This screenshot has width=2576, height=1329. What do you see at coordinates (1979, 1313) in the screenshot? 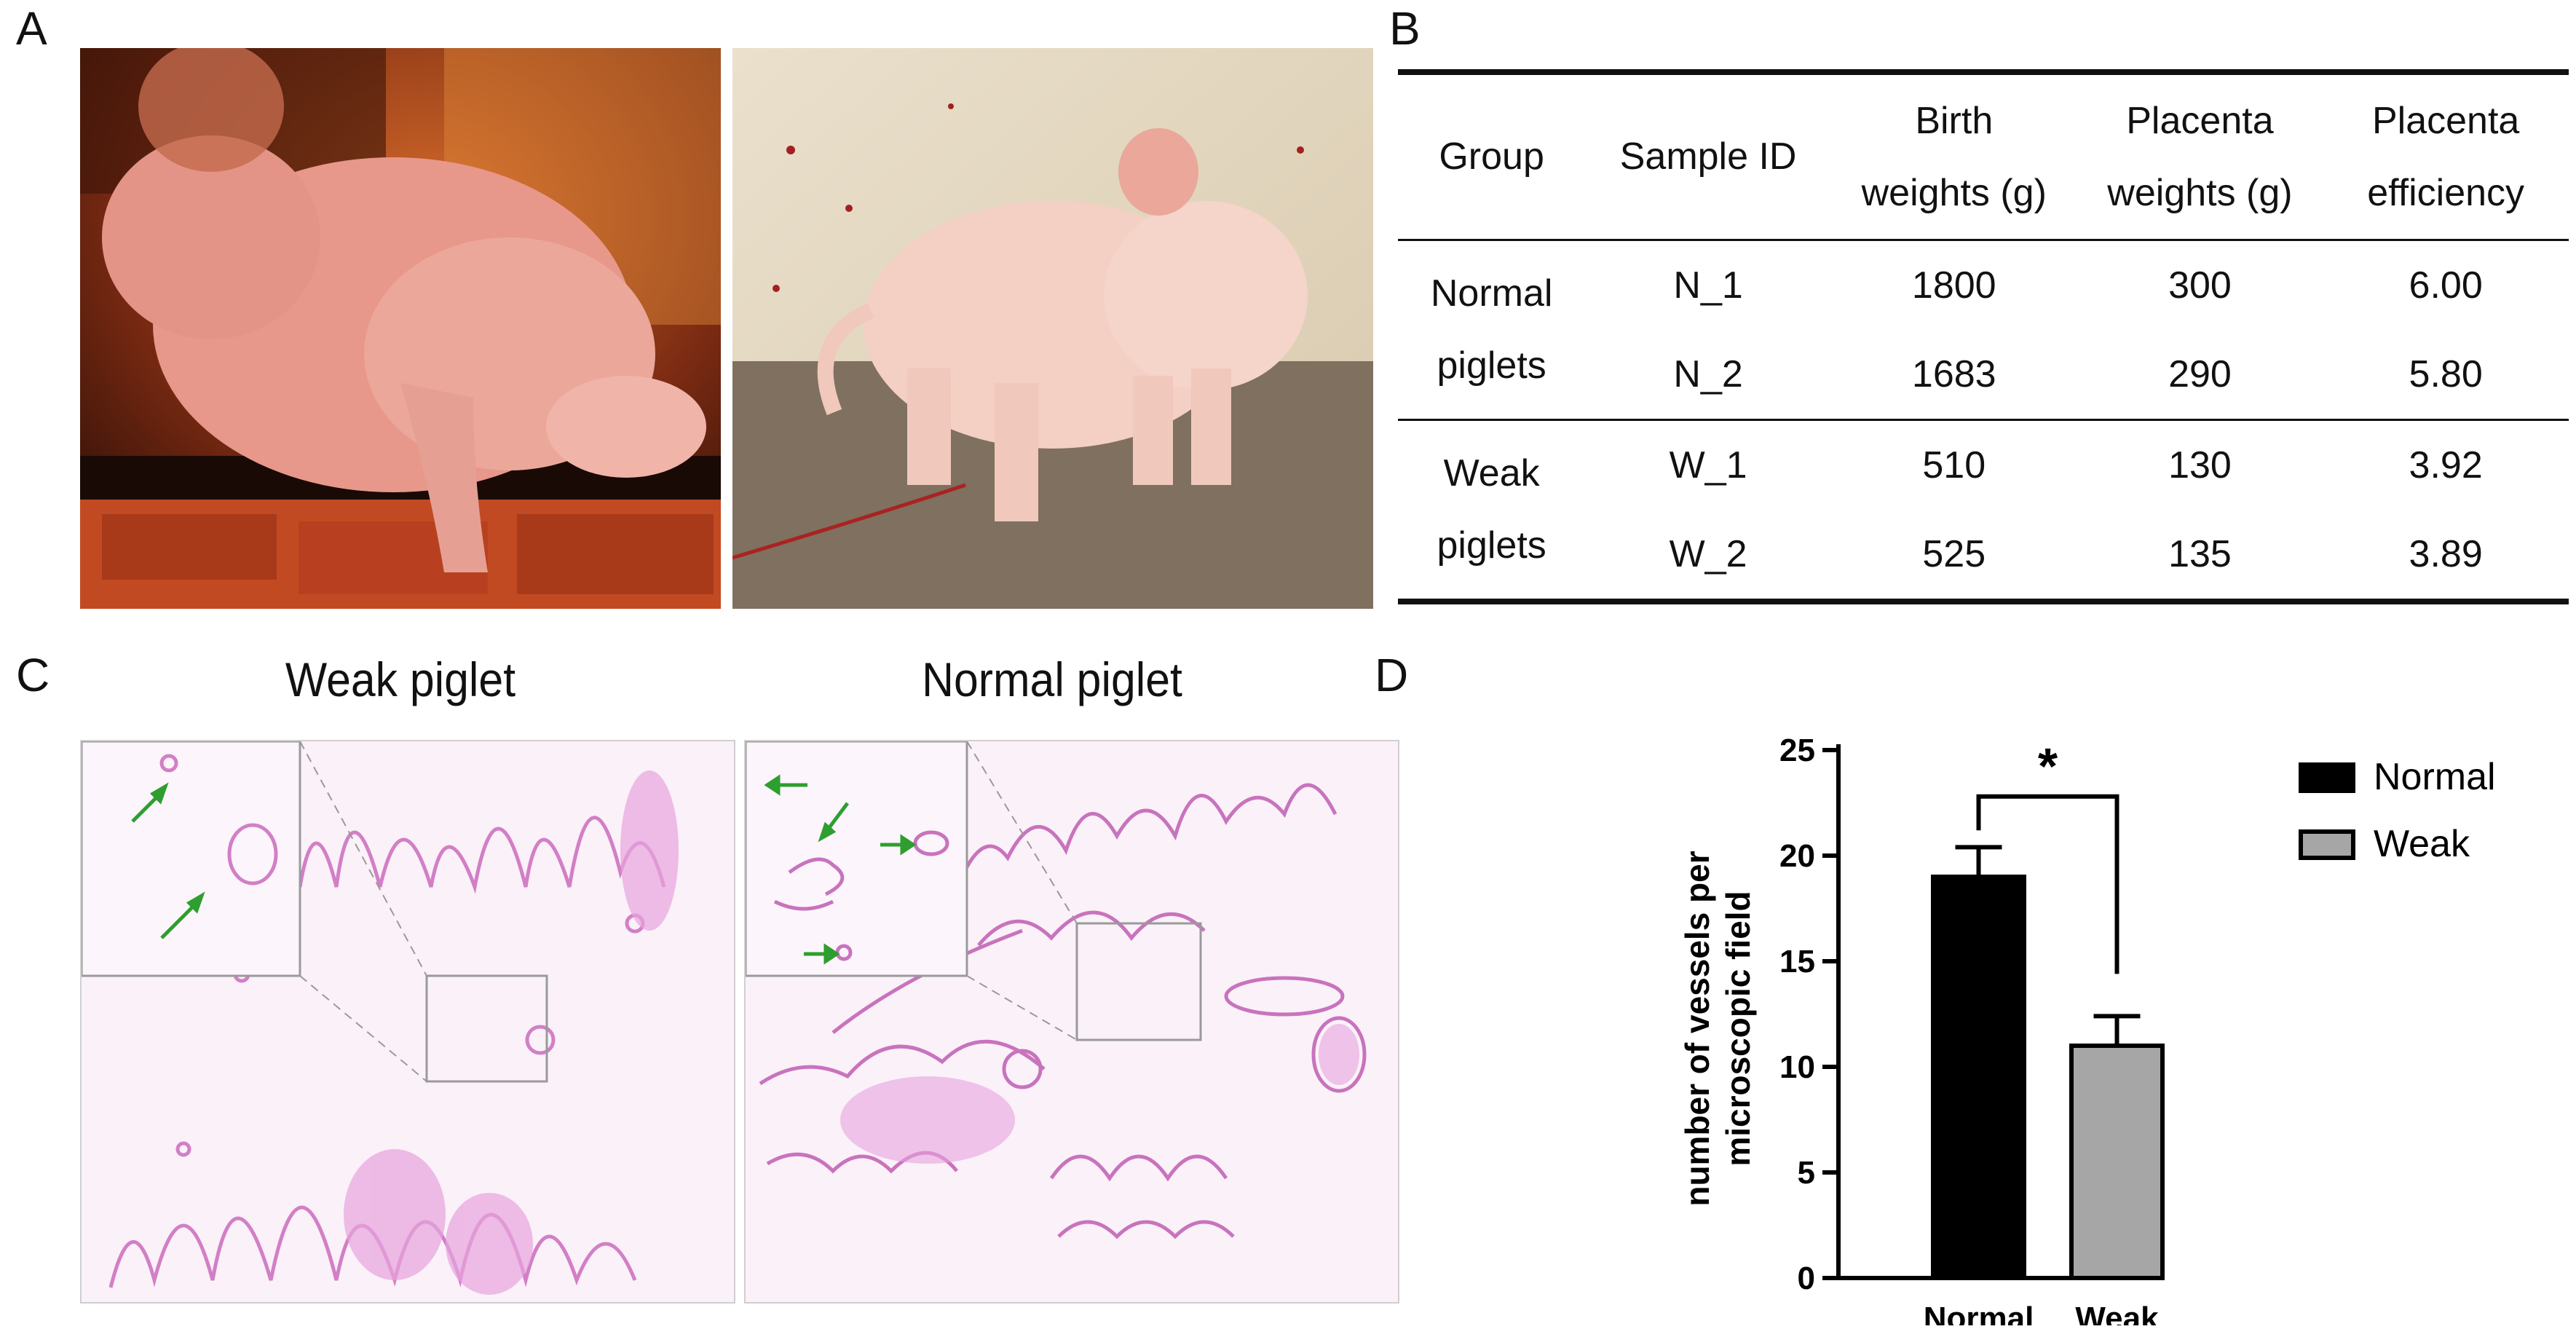
I see `x-tick-label: Normal` at bounding box center [1979, 1313].